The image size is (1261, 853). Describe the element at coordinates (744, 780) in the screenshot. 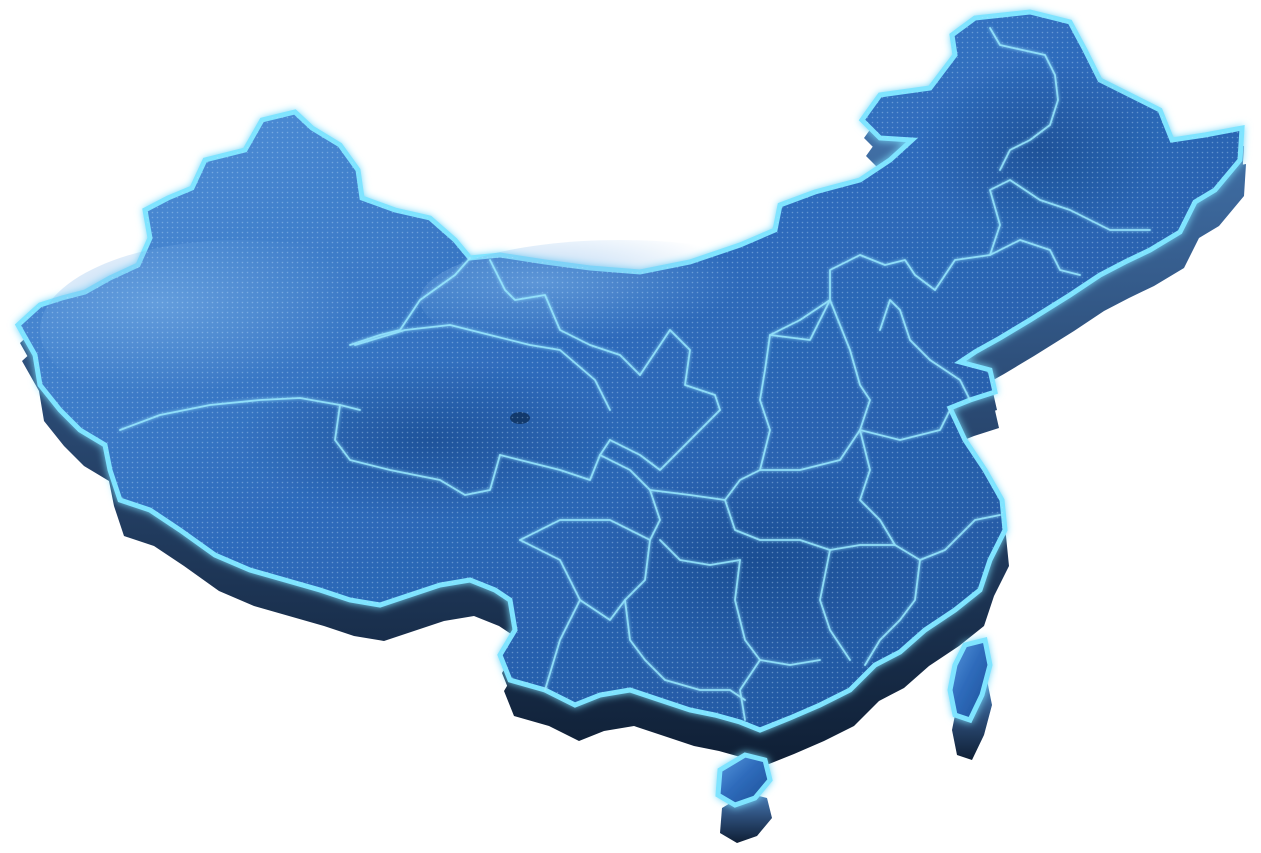

I see `hainan-region` at that location.